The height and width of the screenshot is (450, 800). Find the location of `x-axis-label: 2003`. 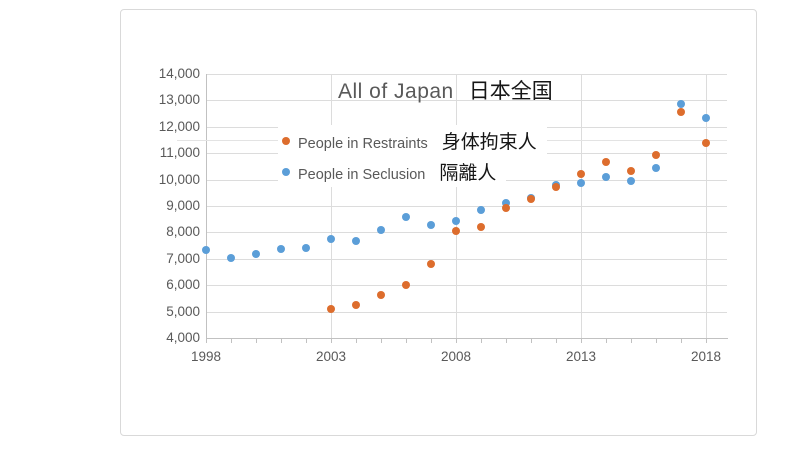

x-axis-label: 2003 is located at coordinates (331, 356).